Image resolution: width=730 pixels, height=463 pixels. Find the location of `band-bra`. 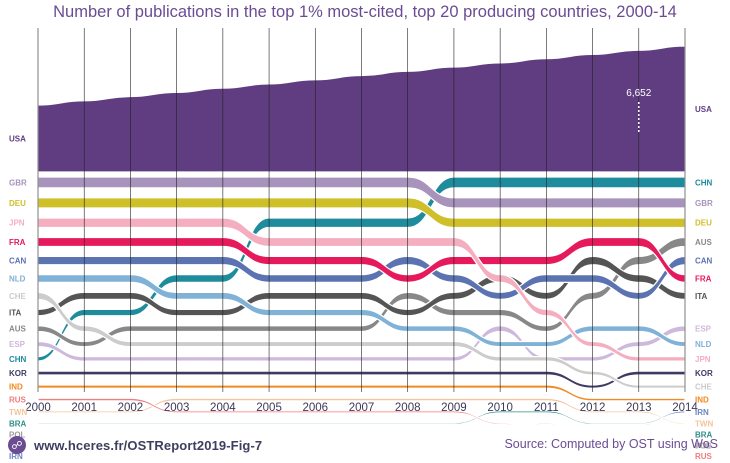

band-bra is located at coordinates (361, 423).